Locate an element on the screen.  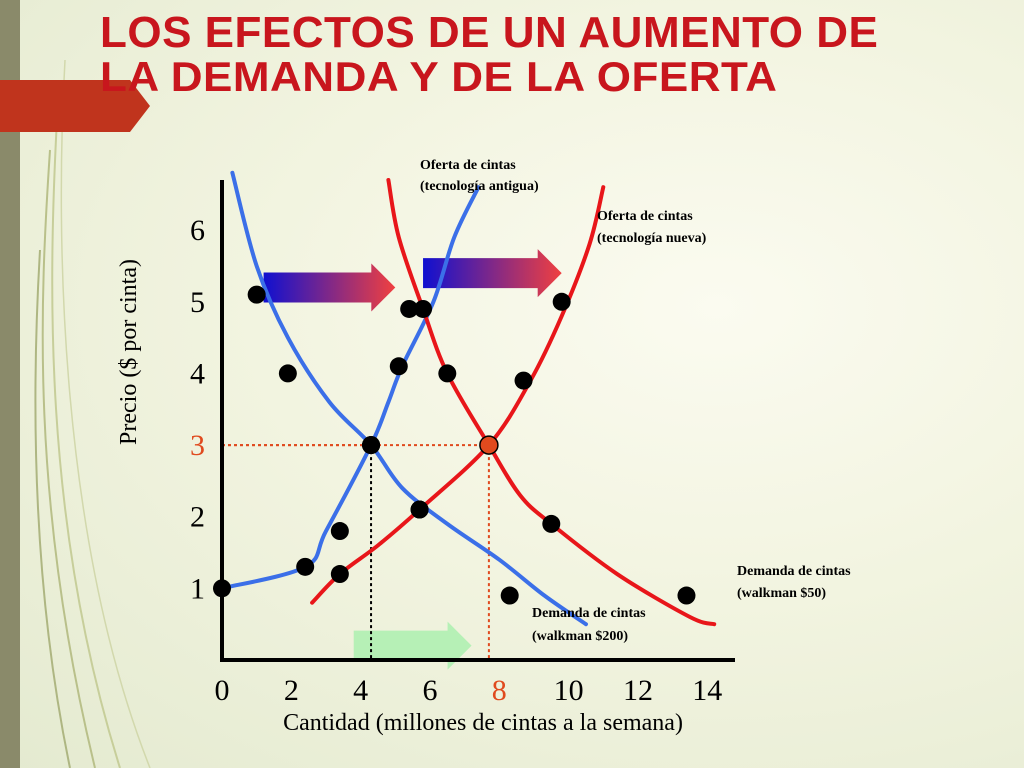
y-tick-label: 2 is located at coordinates (197, 517).